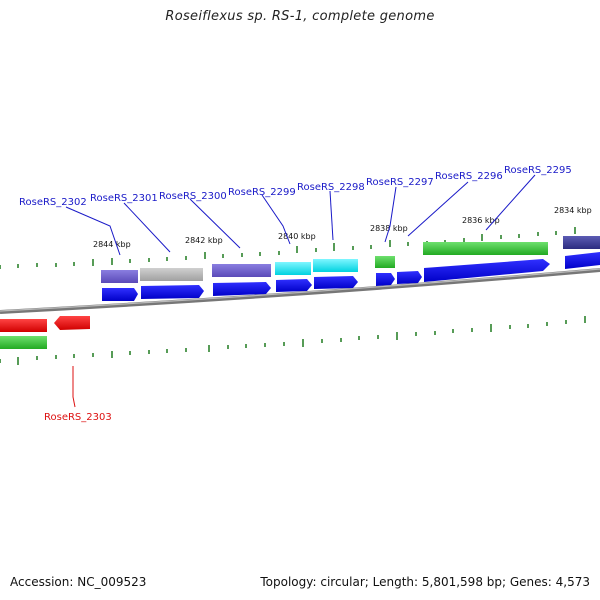 The image size is (600, 600). What do you see at coordinates (193, 196) in the screenshot?
I see `gene-label: RoseRS_2300` at bounding box center [193, 196].